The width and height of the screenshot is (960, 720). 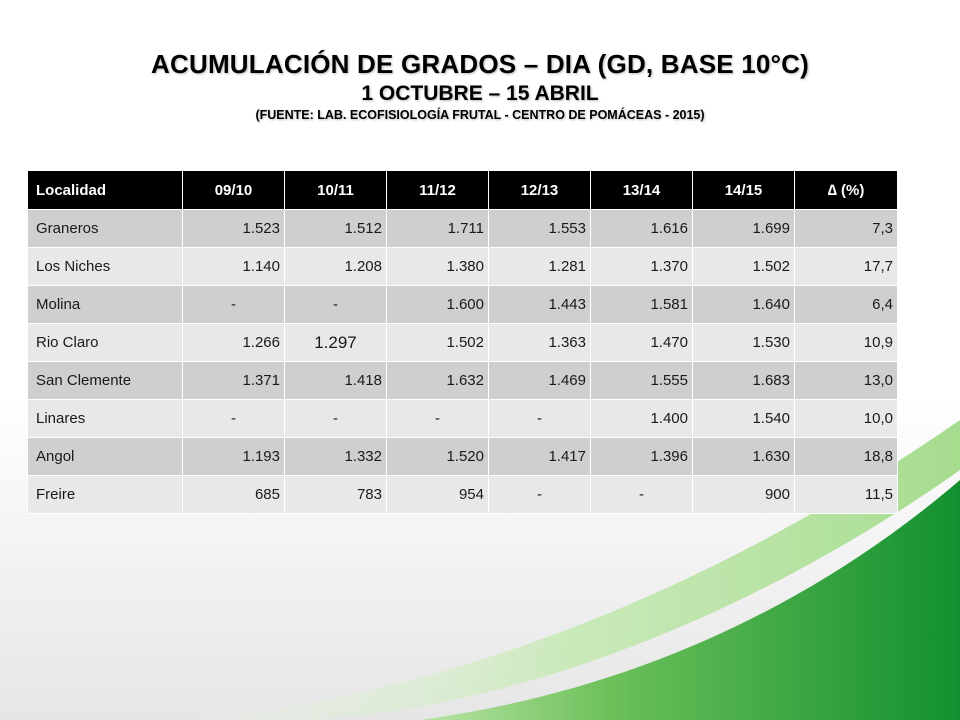 I want to click on cell-localidad: Rio Claro, so click(x=105, y=342).